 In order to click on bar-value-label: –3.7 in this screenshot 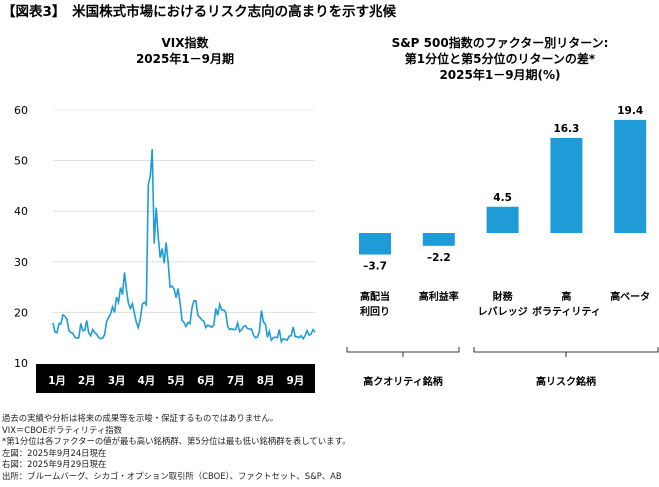, I will do `click(375, 267)`.